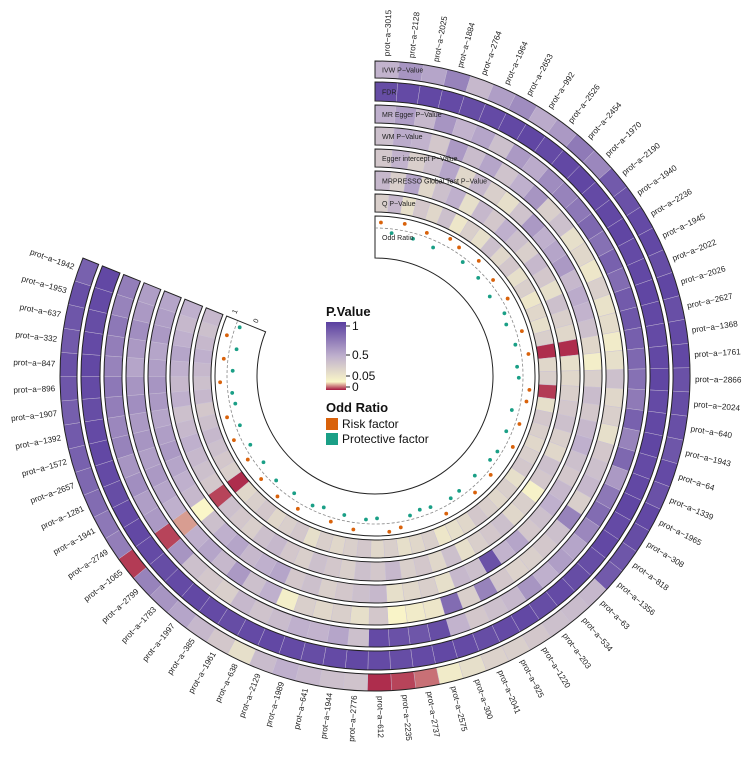  Describe the element at coordinates (696, 482) in the screenshot. I see `protein-label-24: prot−a−64` at that location.